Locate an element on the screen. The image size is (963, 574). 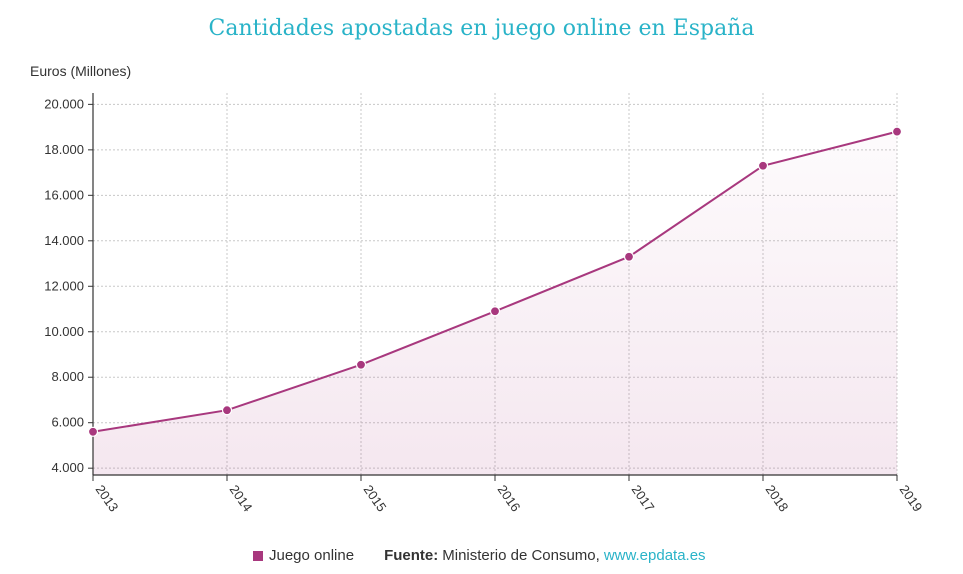
data-point-2018 is located at coordinates (763, 165).